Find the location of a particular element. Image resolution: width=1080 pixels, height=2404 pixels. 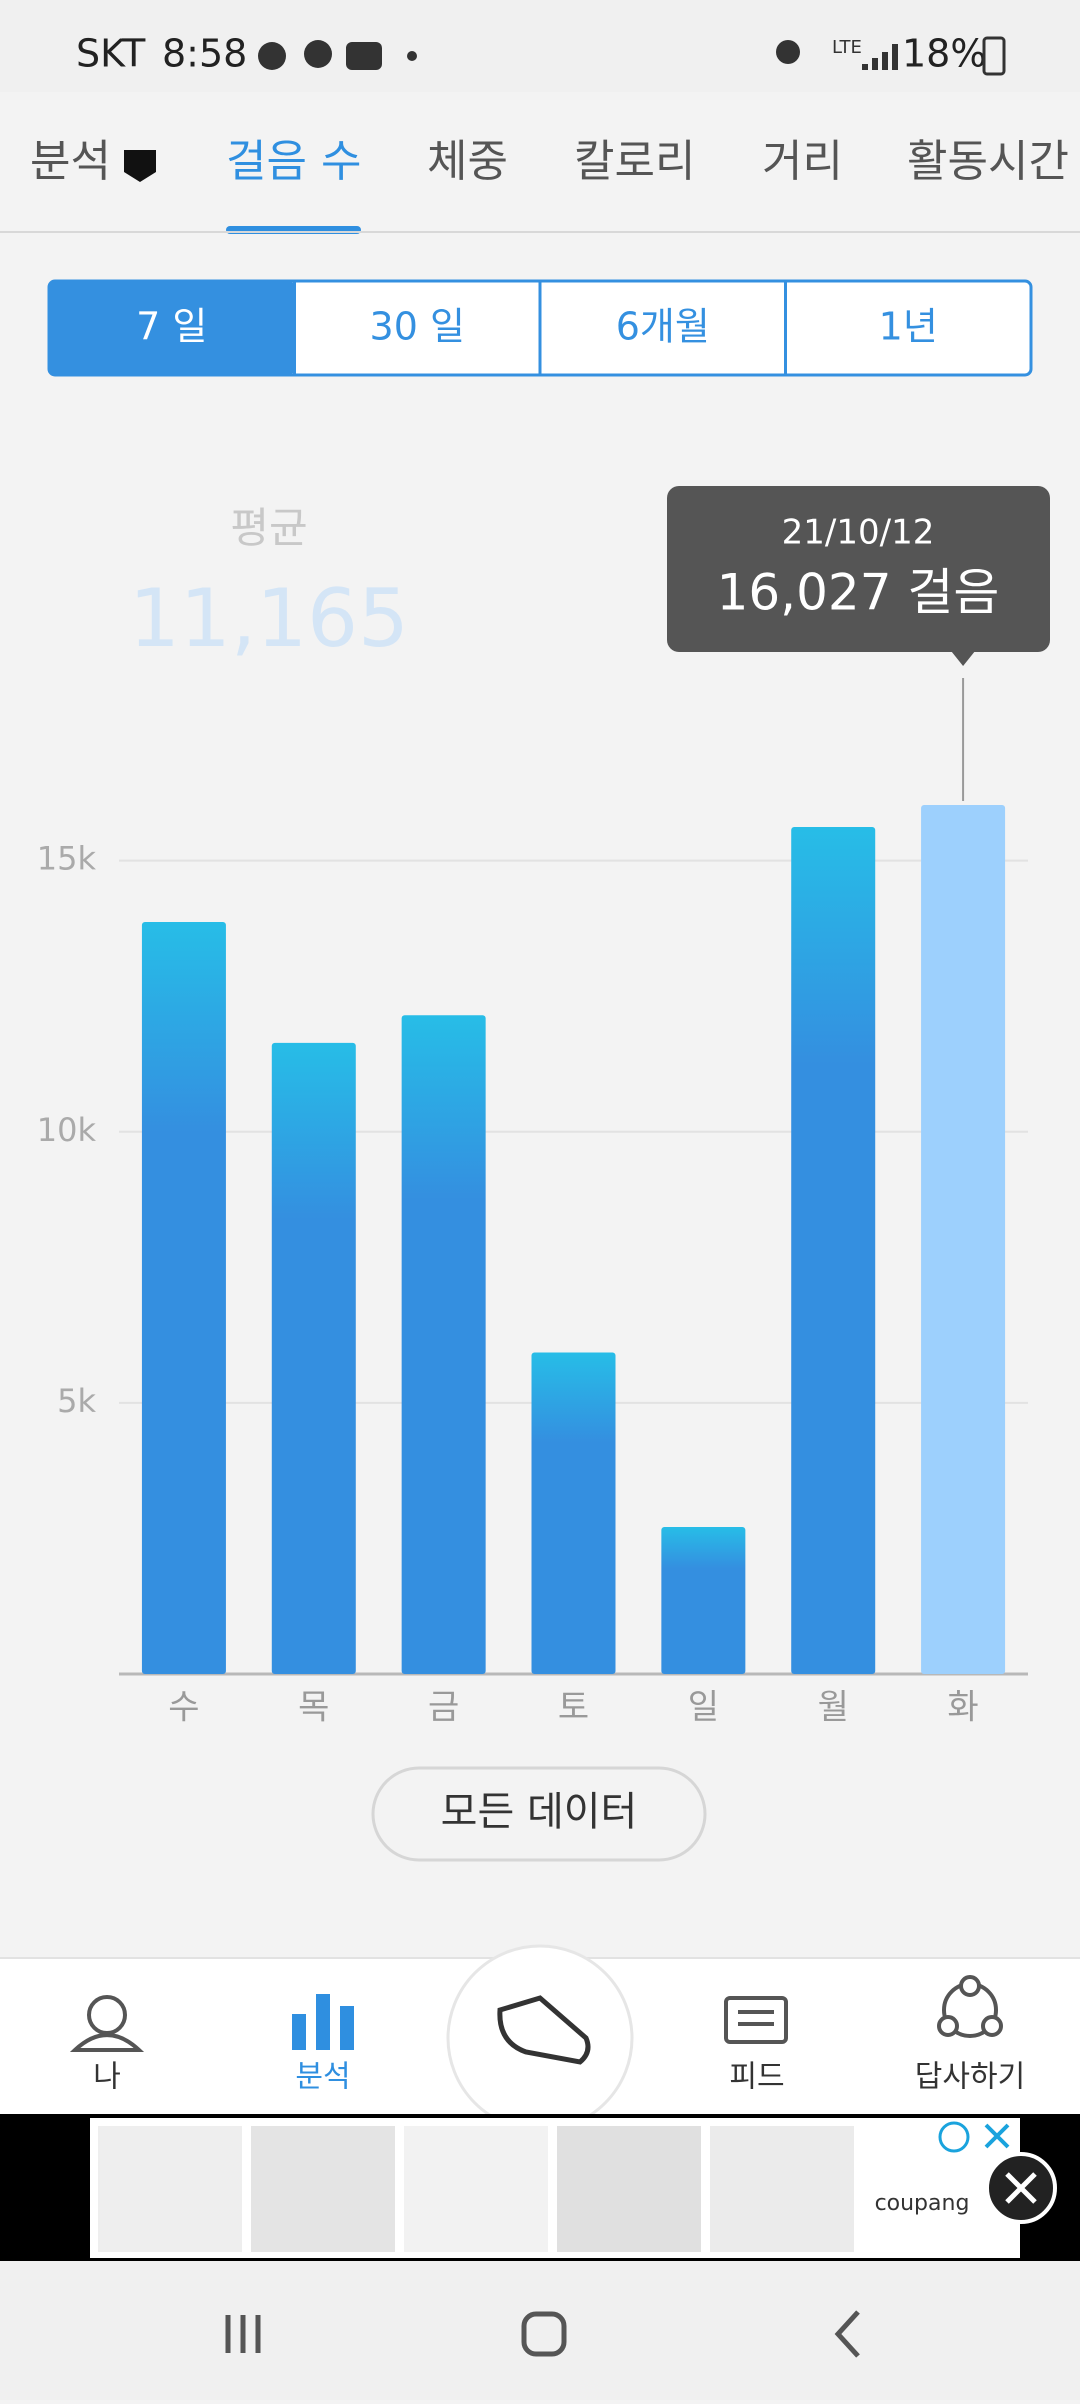

network: LTE is located at coordinates (847, 47).